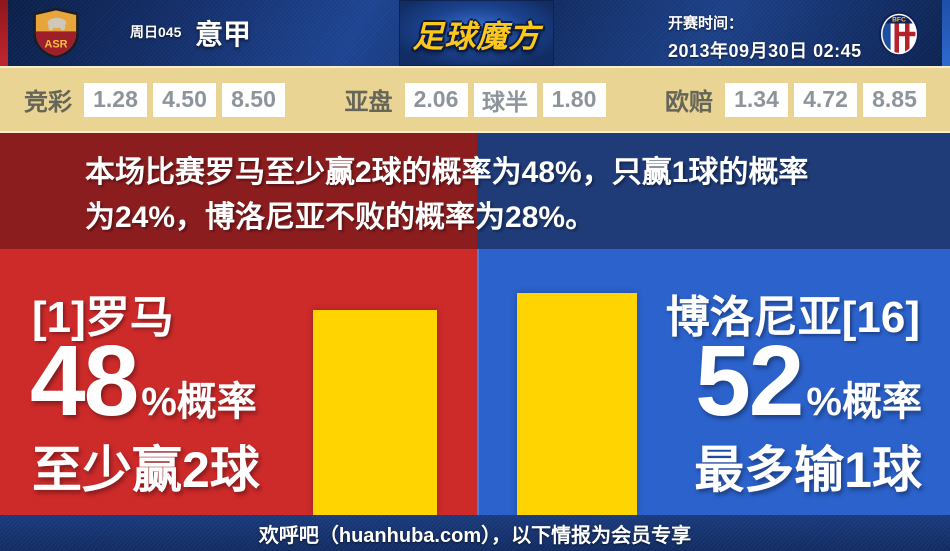 The height and width of the screenshot is (551, 950). I want to click on away-probability: 52 %概率, so click(808, 381).